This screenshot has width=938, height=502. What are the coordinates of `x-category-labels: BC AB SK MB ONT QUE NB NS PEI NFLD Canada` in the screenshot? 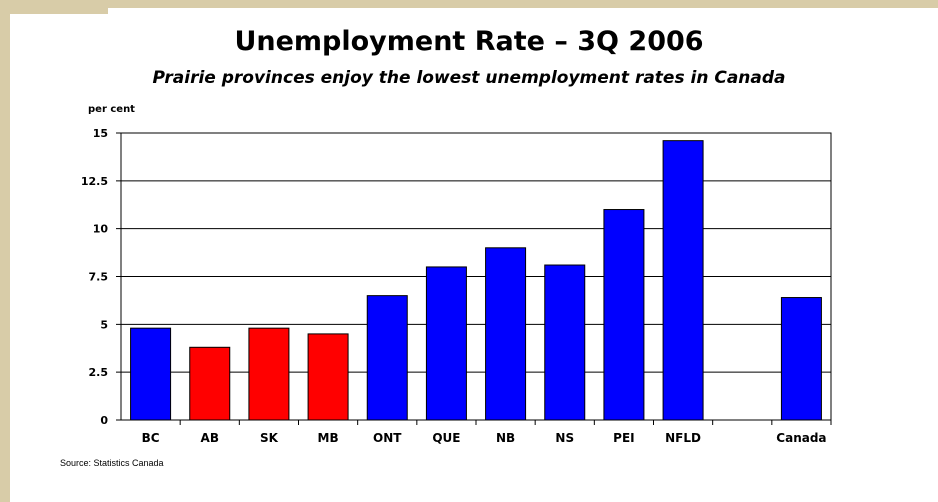 It's located at (484, 438).